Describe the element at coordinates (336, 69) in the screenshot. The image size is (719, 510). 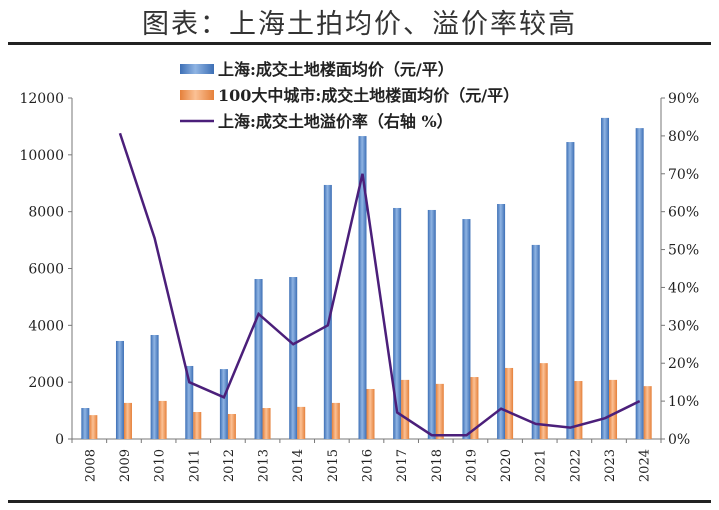
I see `legend-label: 上海:成交土地楼面均价（元/平）` at that location.